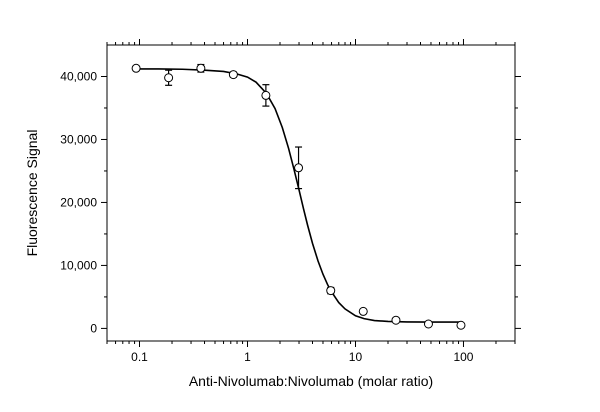  Describe the element at coordinates (93, 328) in the screenshot. I see `y-tick-label: 0` at that location.